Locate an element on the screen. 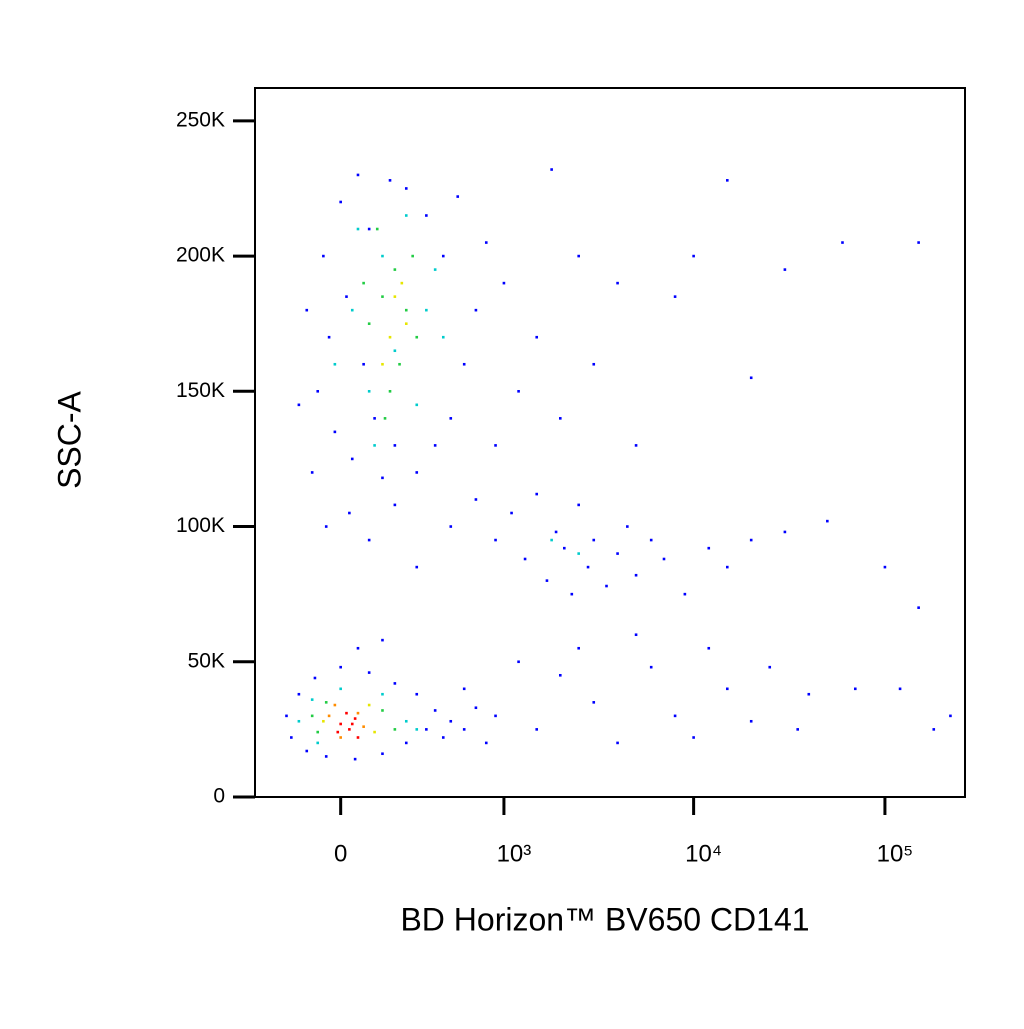 The width and height of the screenshot is (1024, 1029). x-tick-label: 10³ is located at coordinates (514, 853).